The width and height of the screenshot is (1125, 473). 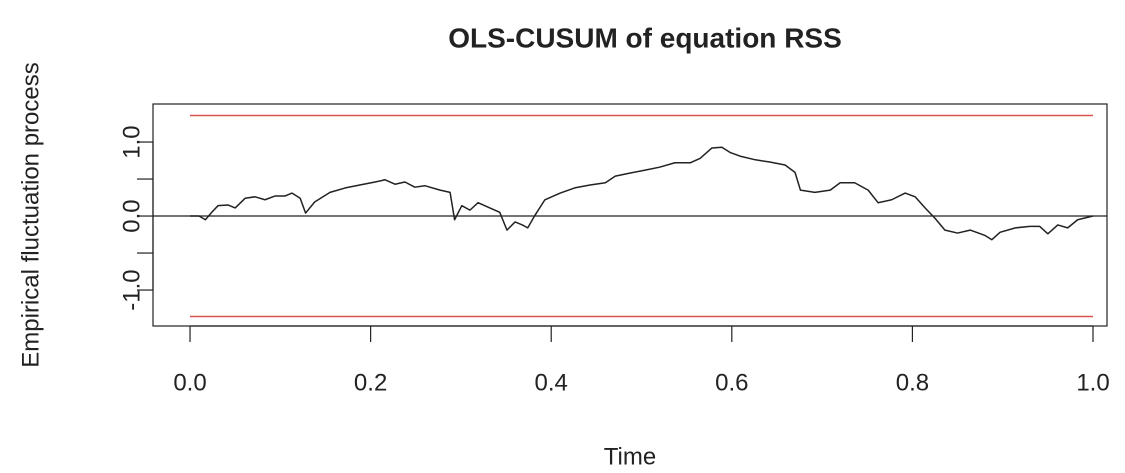 What do you see at coordinates (912, 382) in the screenshot?
I see `x-tick-label: 0.8` at bounding box center [912, 382].